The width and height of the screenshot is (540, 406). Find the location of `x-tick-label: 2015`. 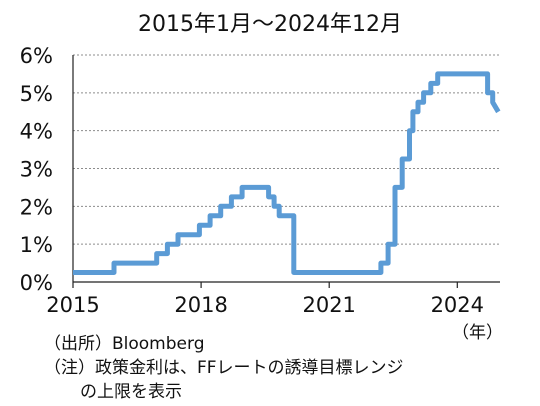

x-tick-label: 2015 is located at coordinates (72, 305).